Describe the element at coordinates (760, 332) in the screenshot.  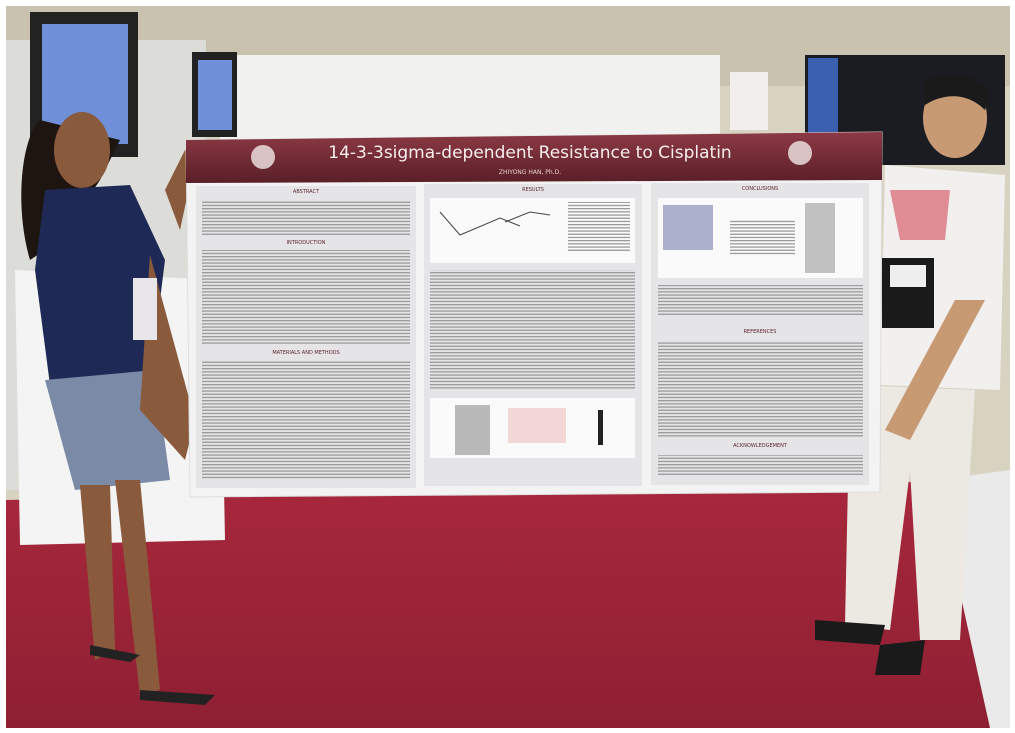
I see `section-heading: REFERENCES` at that location.